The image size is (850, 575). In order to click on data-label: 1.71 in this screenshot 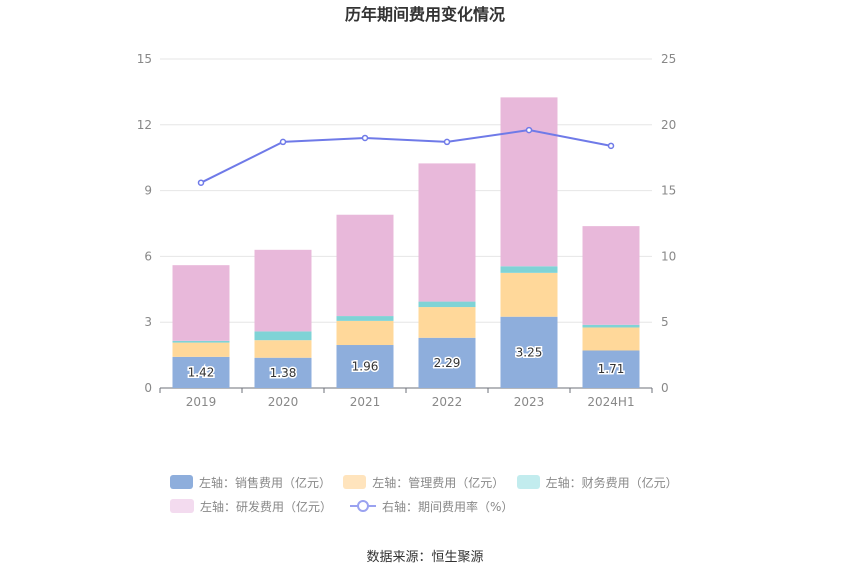, I will do `click(611, 369)`.